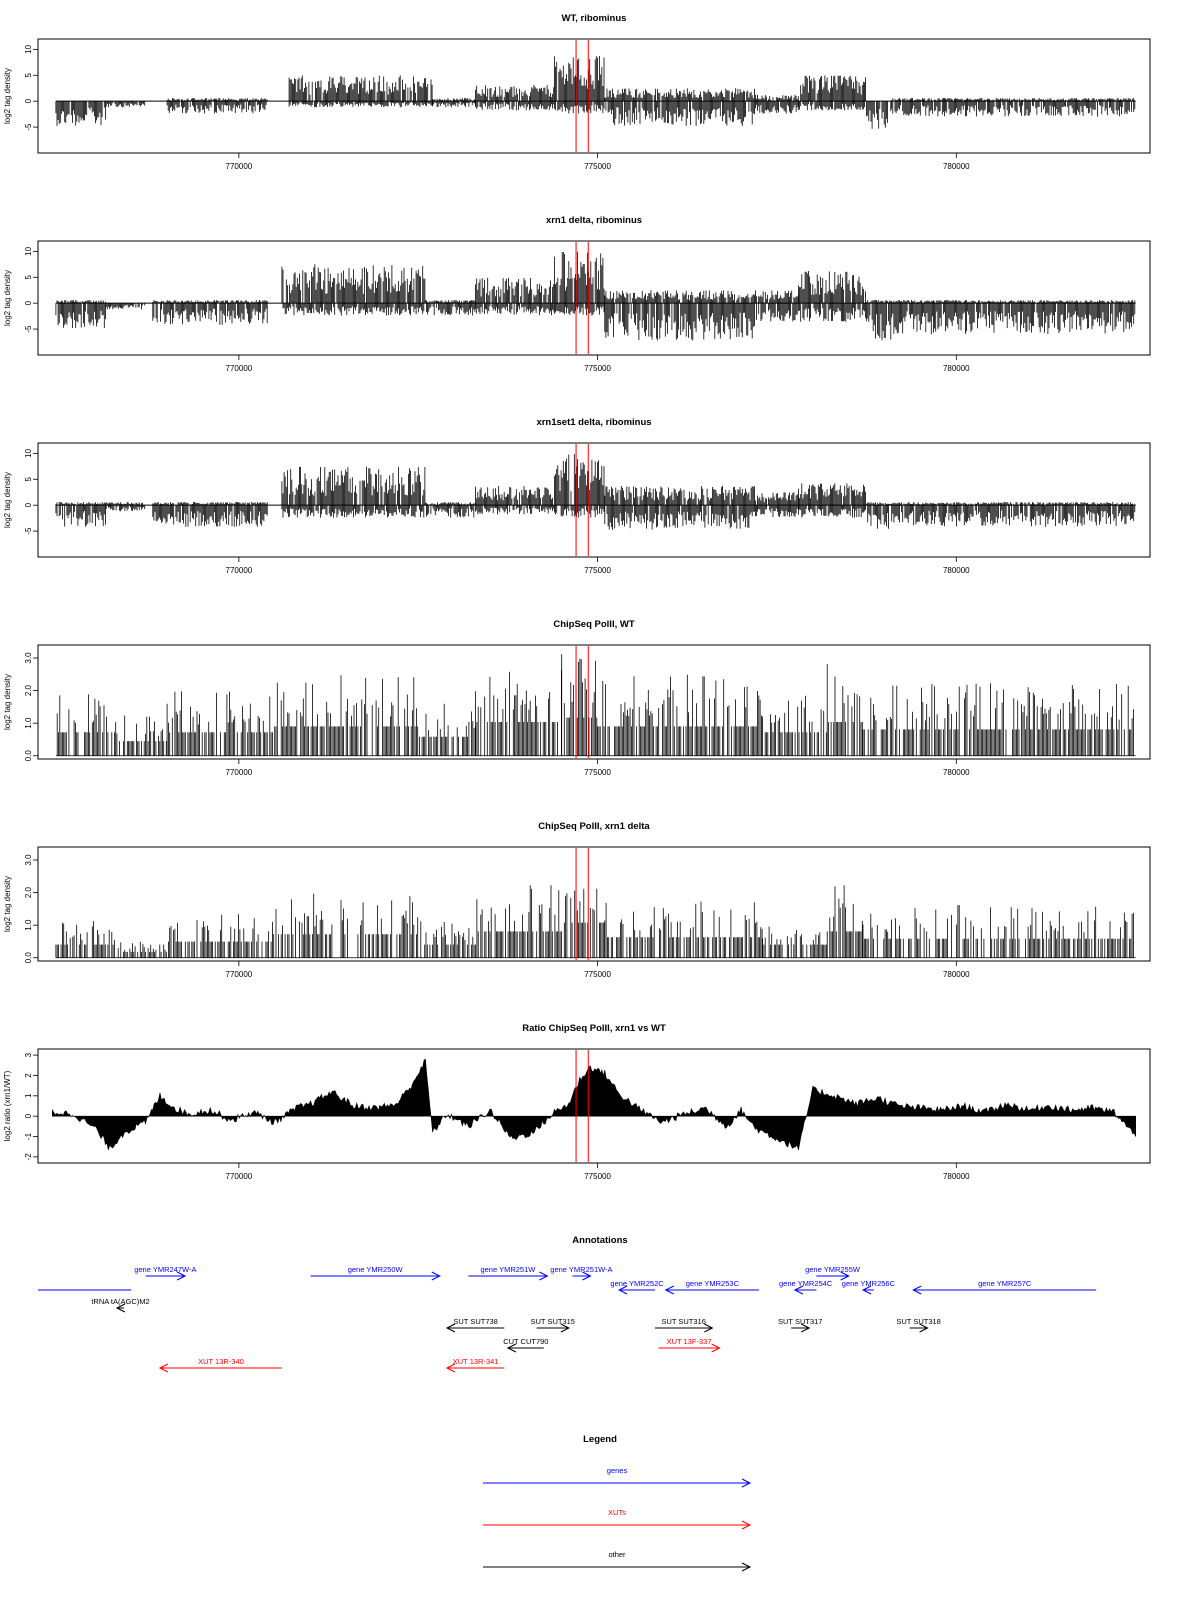 This screenshot has height=1600, width=1200. Describe the element at coordinates (594, 220) in the screenshot. I see `panel-title: xrn1 delta, ribominus` at that location.